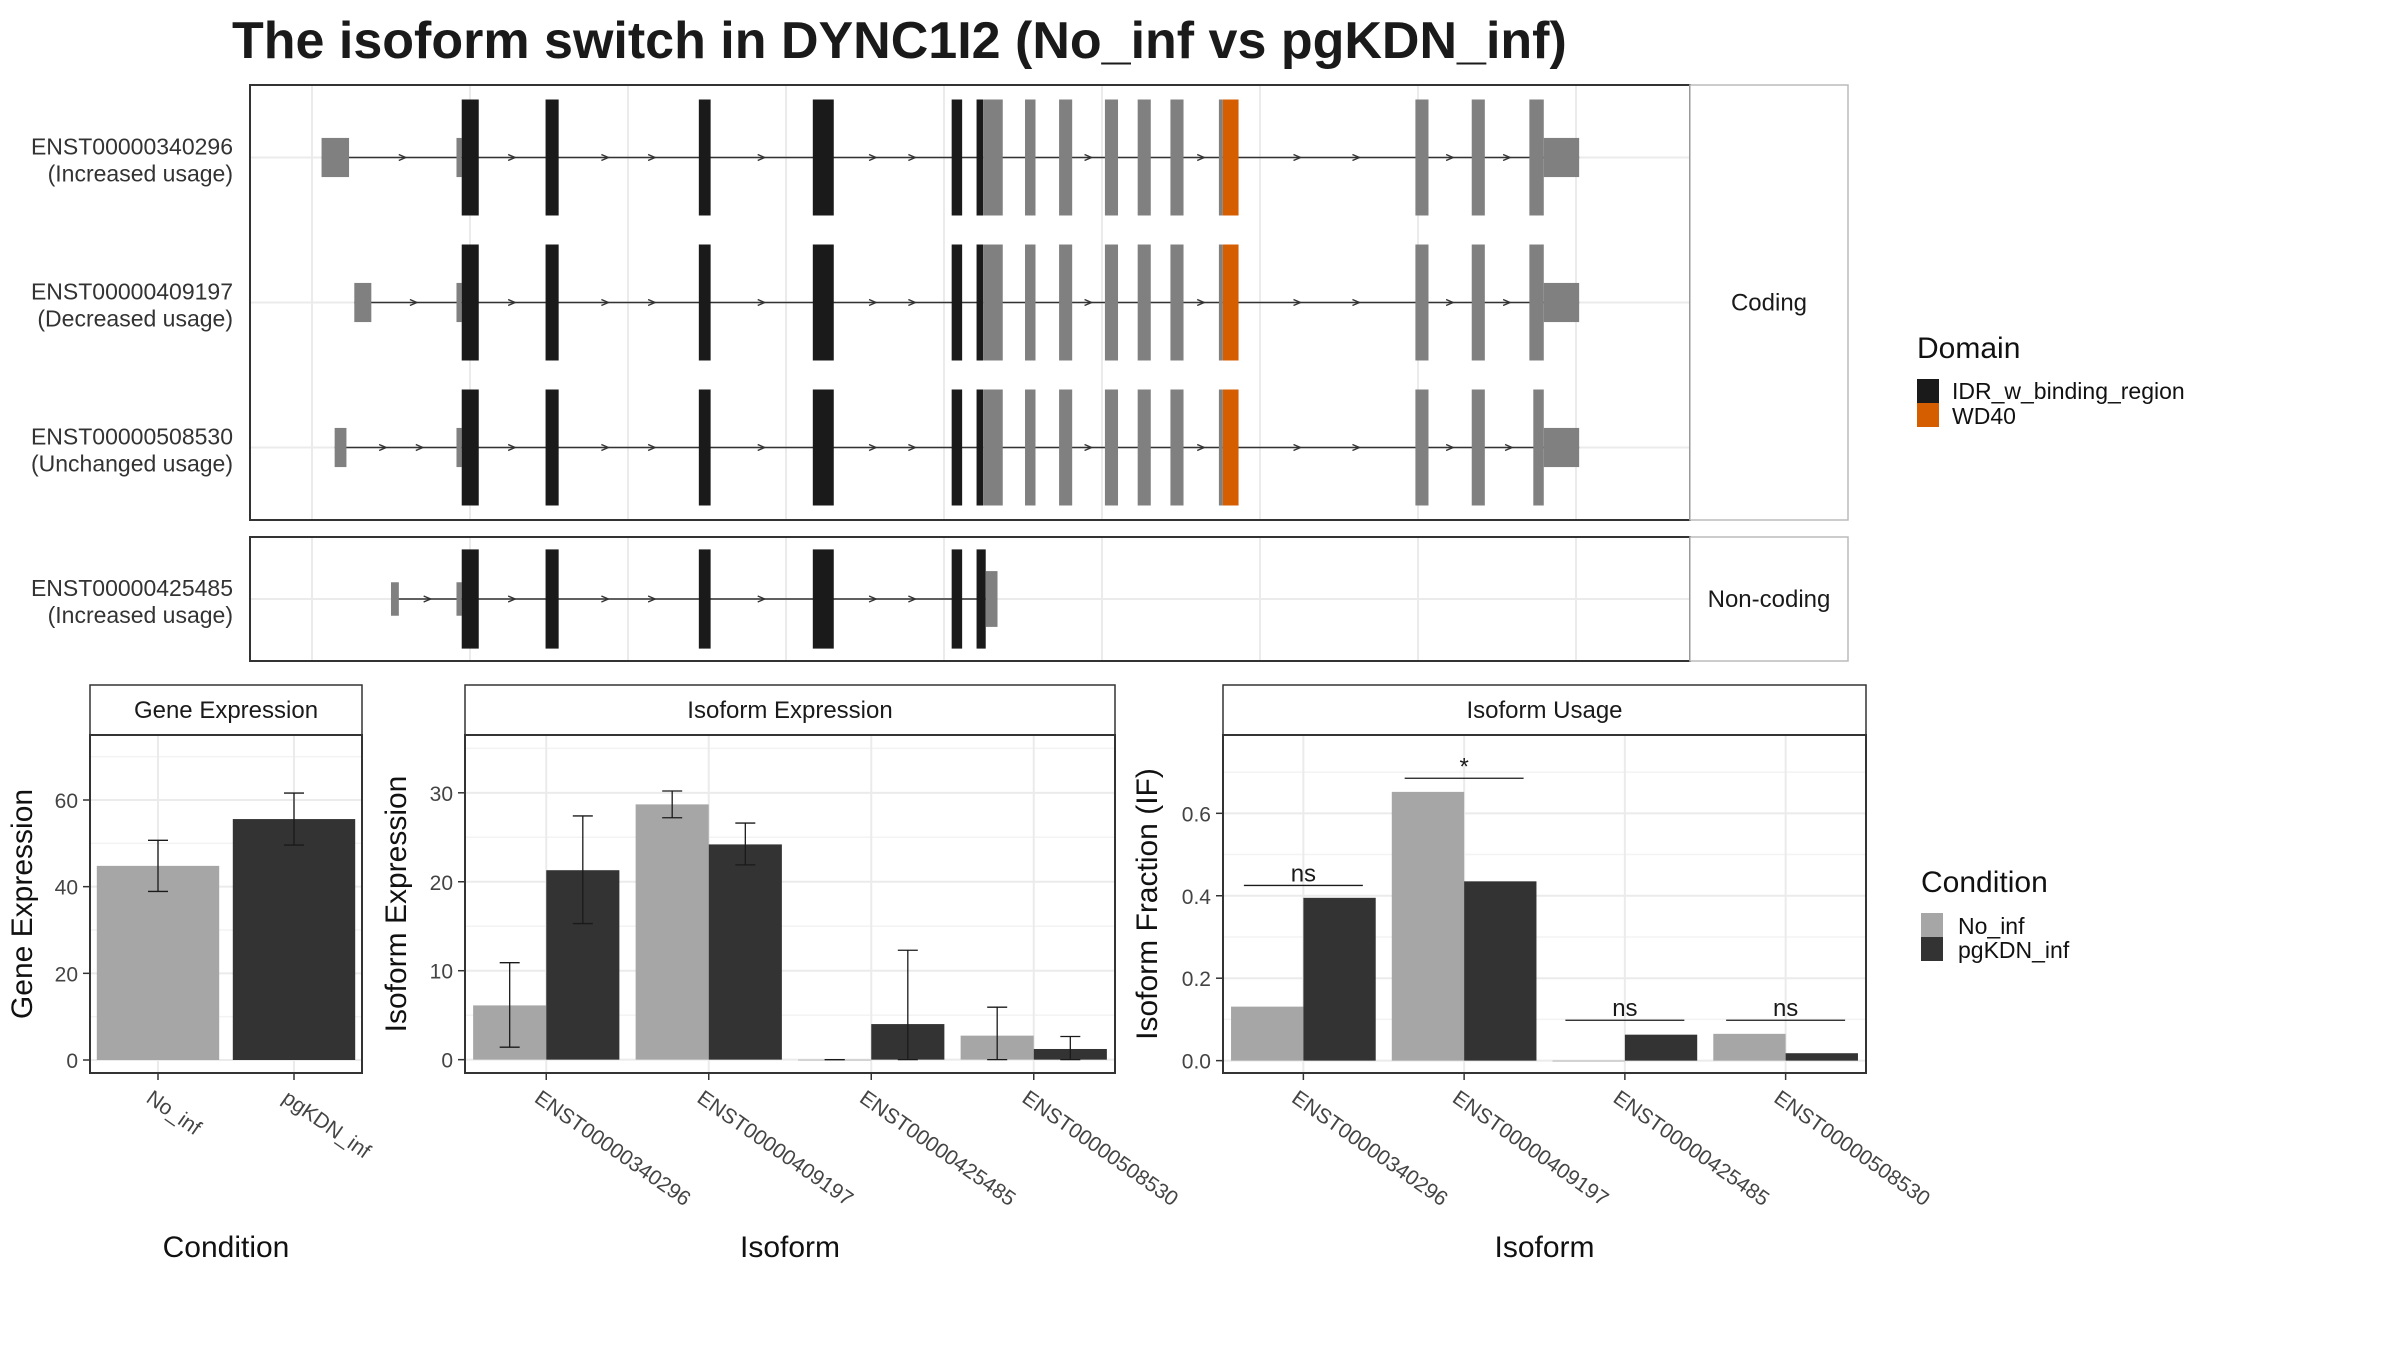  Describe the element at coordinates (226, 1247) in the screenshot. I see `x-axis-title: Condition` at that location.